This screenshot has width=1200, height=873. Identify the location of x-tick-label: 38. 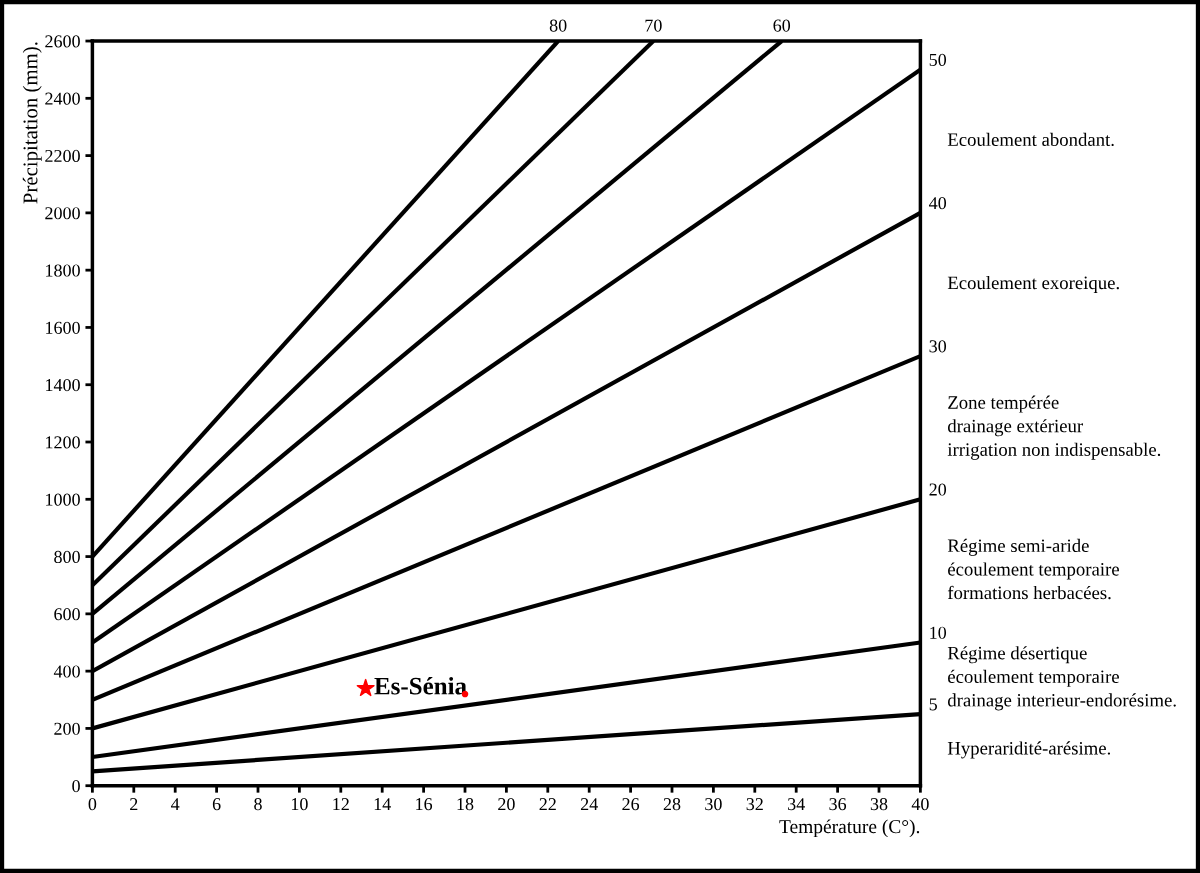
(879, 804).